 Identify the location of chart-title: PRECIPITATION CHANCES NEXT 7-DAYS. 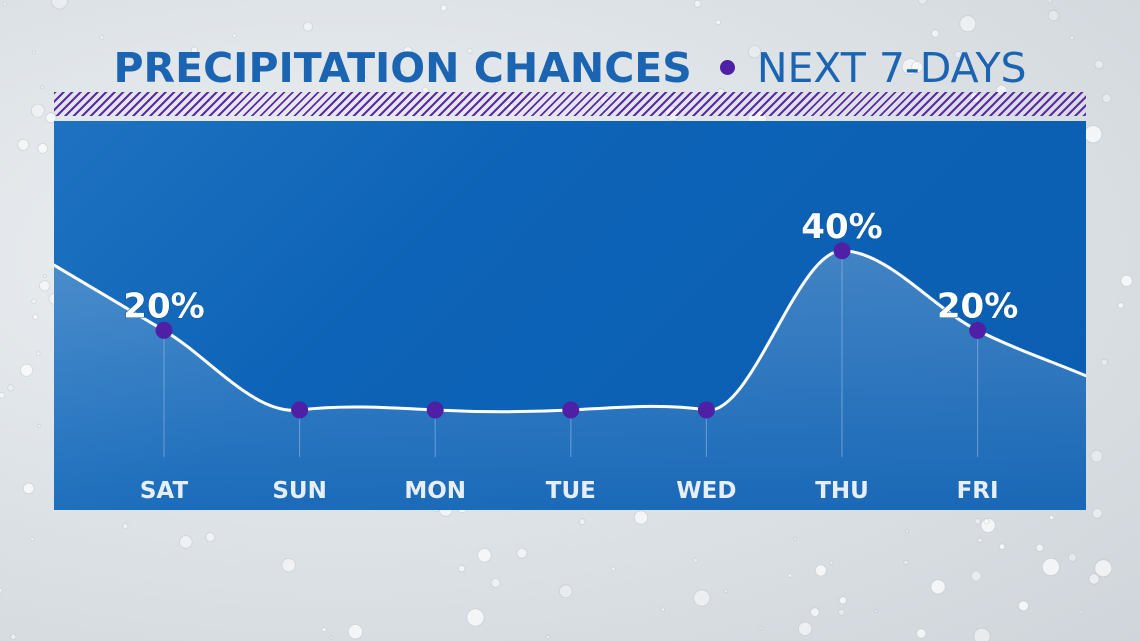
(570, 68).